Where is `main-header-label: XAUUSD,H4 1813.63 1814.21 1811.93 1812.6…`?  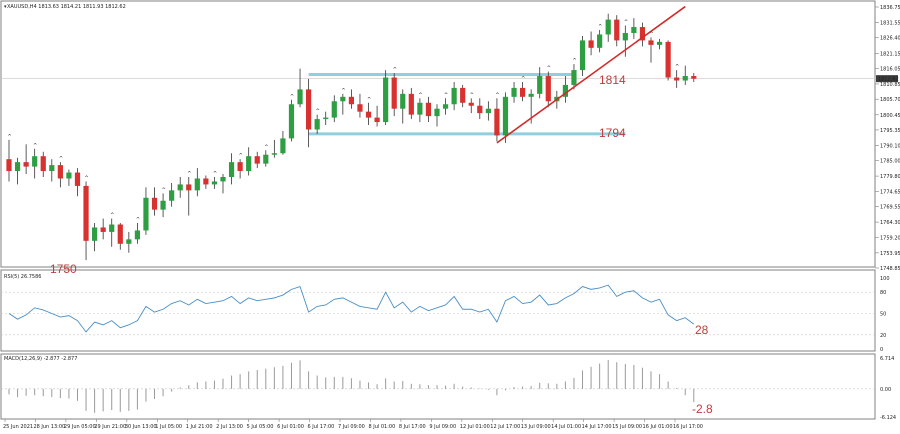
main-header-label: XAUUSD,H4 1813.63 1814.21 1811.93 1812.6… is located at coordinates (66, 7).